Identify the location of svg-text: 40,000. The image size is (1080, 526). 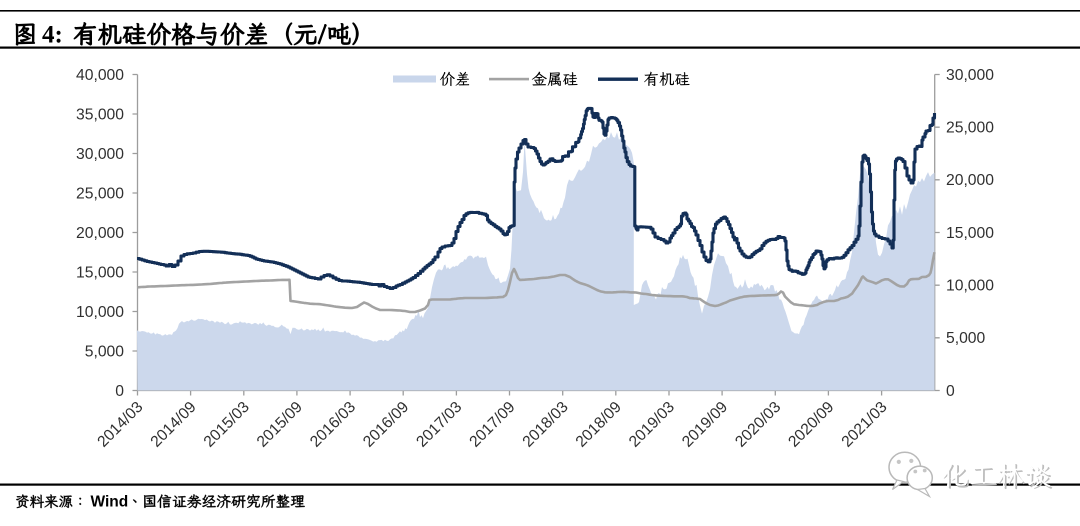
(100, 75).